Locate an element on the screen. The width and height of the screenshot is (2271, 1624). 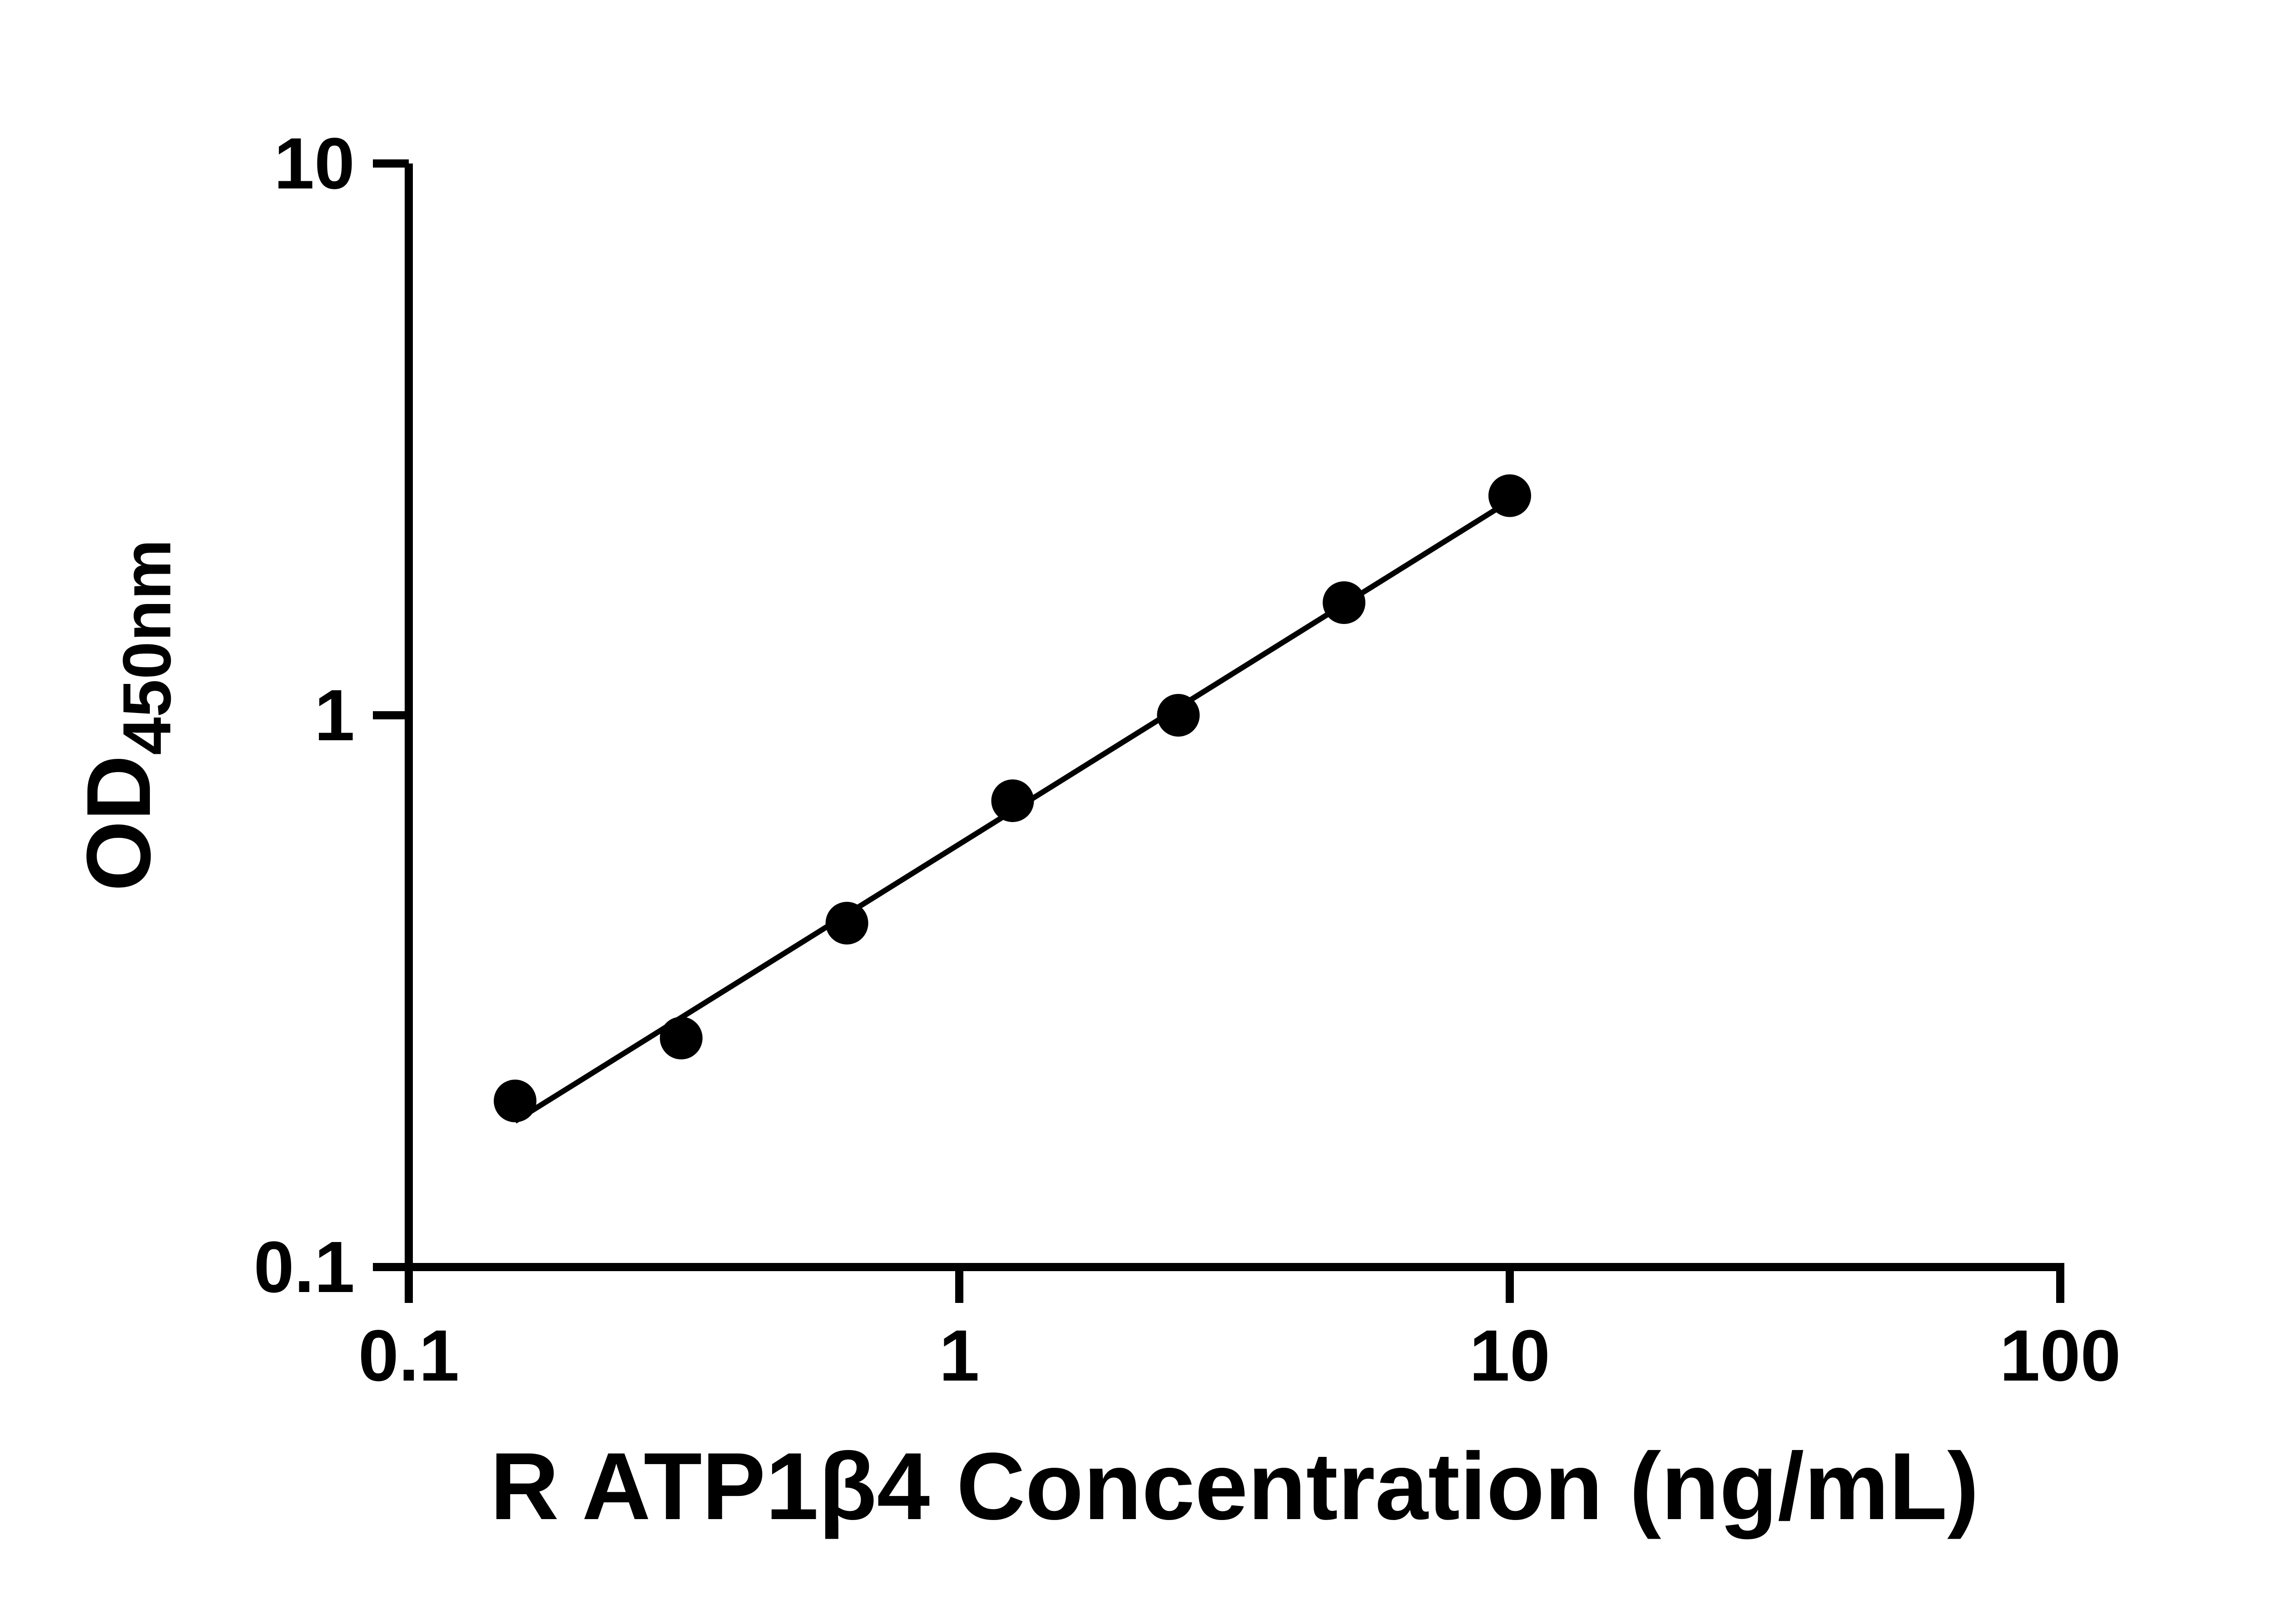
y-axis-title-main: OD is located at coordinates (118, 823).